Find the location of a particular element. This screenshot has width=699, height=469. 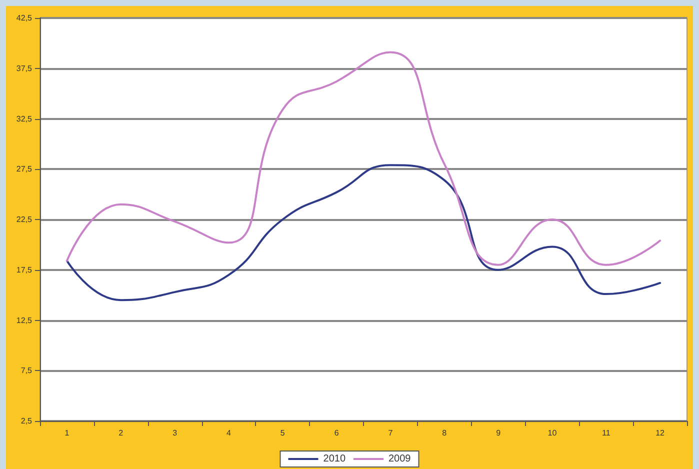

y-tick-label: 22,5 is located at coordinates (24, 219).